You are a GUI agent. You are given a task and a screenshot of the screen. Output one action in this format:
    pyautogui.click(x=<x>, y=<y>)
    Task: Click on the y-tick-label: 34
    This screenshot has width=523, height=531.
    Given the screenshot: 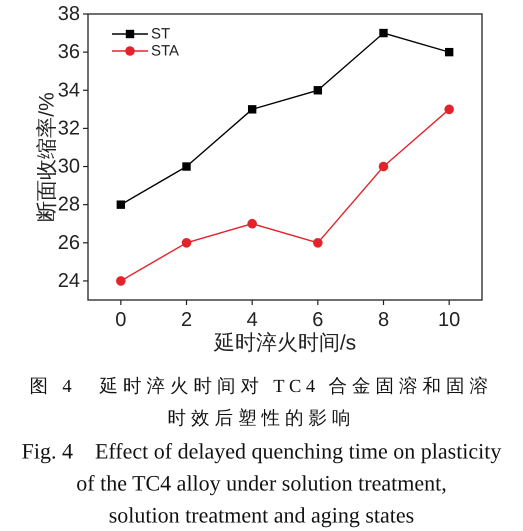 What is the action you would take?
    pyautogui.click(x=69, y=90)
    